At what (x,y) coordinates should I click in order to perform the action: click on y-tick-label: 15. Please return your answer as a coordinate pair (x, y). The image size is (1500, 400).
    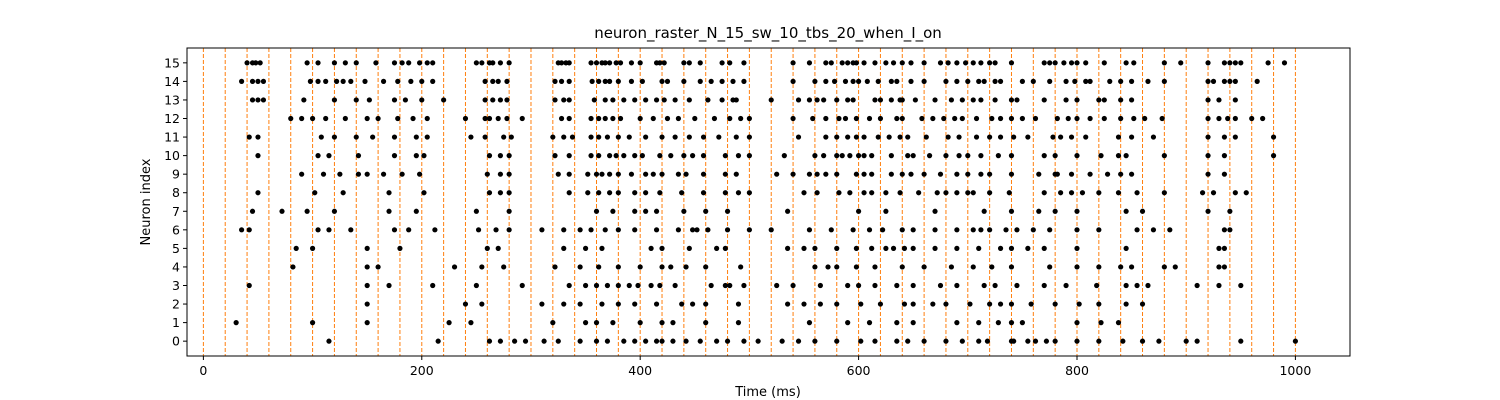
    Looking at the image, I should click on (172, 62).